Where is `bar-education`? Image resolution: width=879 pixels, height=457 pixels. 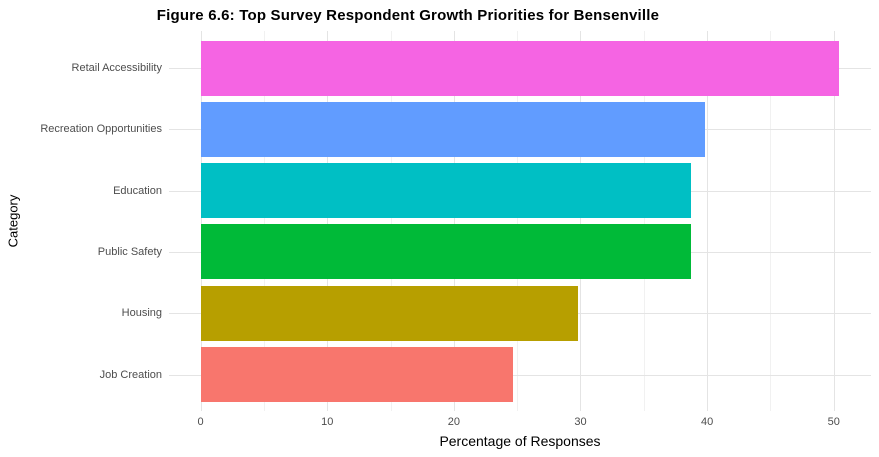 bar-education is located at coordinates (445, 191).